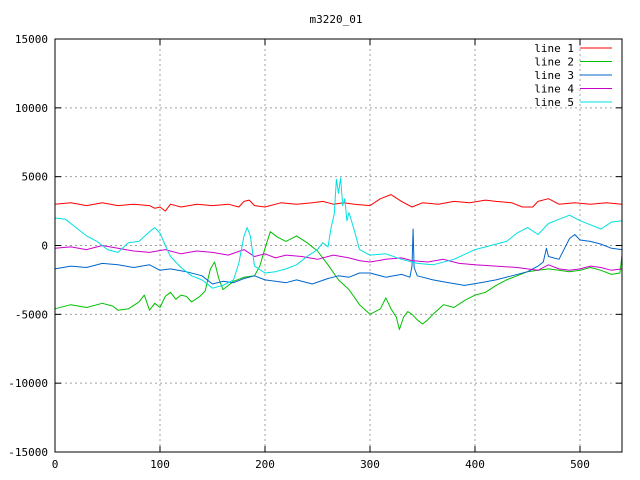  I want to click on y-tick-label: 5000, so click(35, 177).